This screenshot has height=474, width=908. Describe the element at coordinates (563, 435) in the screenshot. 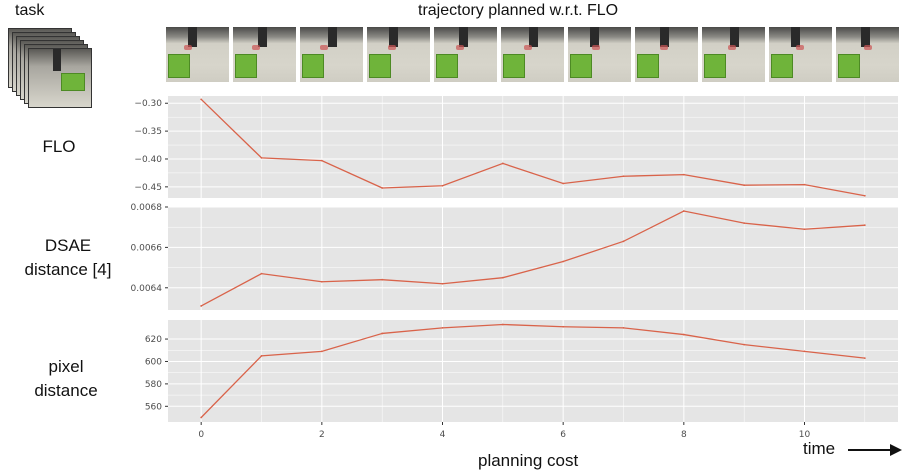

I see `x-tick-label: 6` at that location.